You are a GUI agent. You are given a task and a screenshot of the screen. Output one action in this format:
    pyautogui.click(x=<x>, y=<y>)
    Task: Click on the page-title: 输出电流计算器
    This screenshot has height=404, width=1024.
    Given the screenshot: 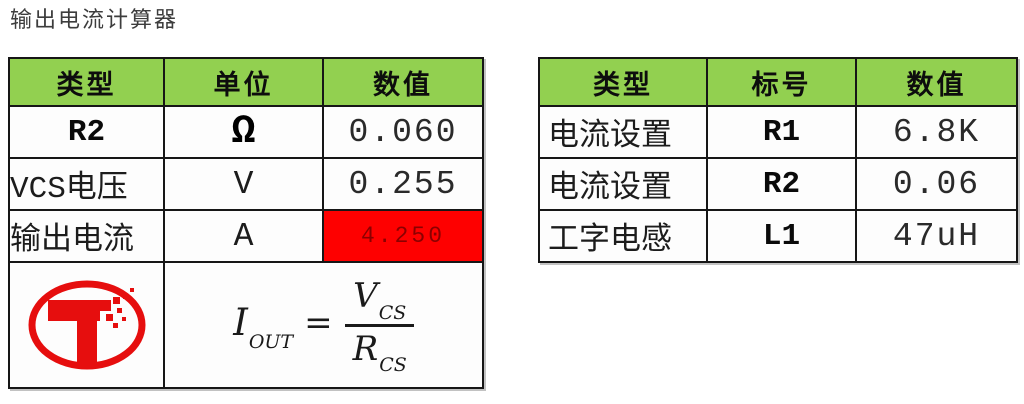 What is the action you would take?
    pyautogui.click(x=94, y=19)
    